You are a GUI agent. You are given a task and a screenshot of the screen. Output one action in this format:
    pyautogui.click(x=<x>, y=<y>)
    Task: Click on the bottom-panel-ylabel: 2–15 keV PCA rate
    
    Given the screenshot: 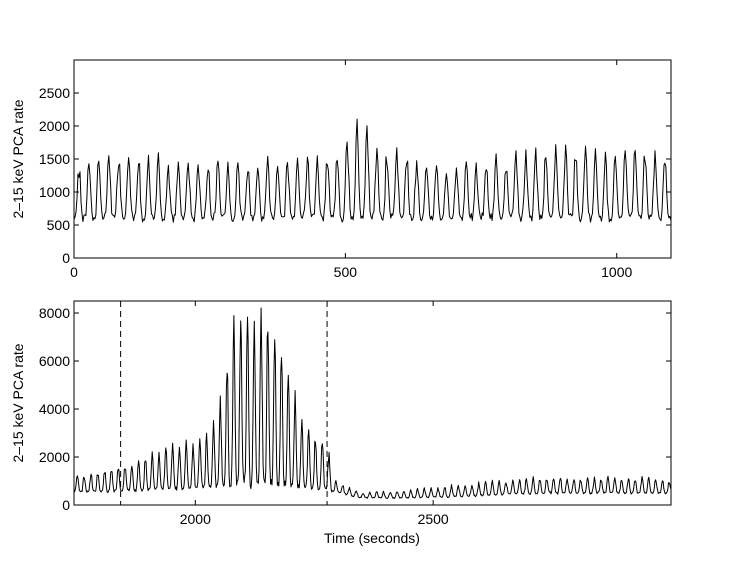 What is the action you would take?
    pyautogui.click(x=18, y=402)
    